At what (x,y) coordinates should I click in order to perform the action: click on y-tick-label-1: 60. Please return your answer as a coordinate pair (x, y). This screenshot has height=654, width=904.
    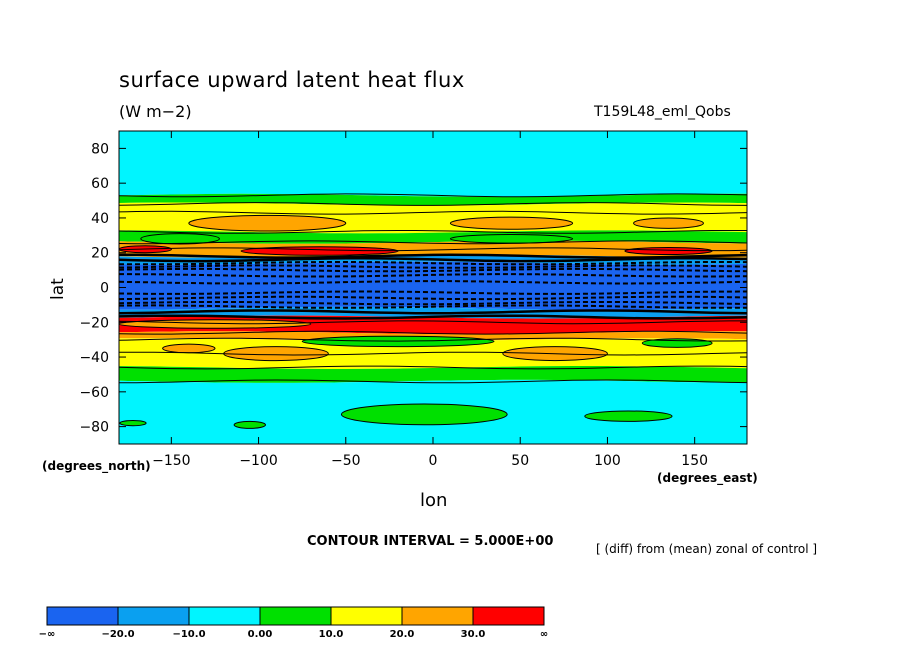
    Looking at the image, I should click on (100, 184).